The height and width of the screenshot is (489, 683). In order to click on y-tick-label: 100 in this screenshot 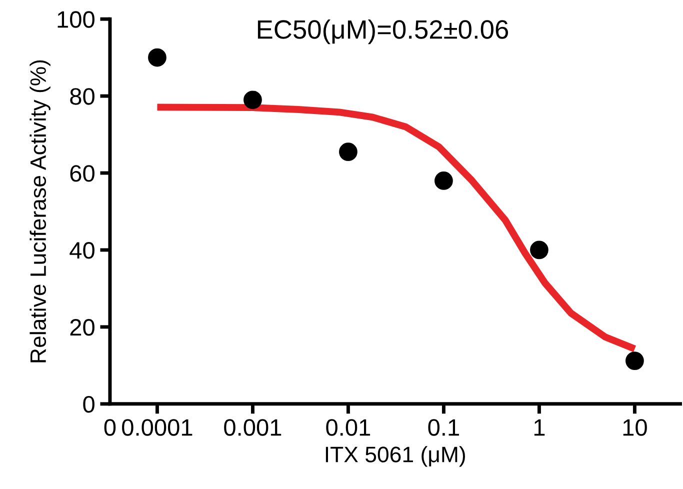, I will do `click(76, 19)`.